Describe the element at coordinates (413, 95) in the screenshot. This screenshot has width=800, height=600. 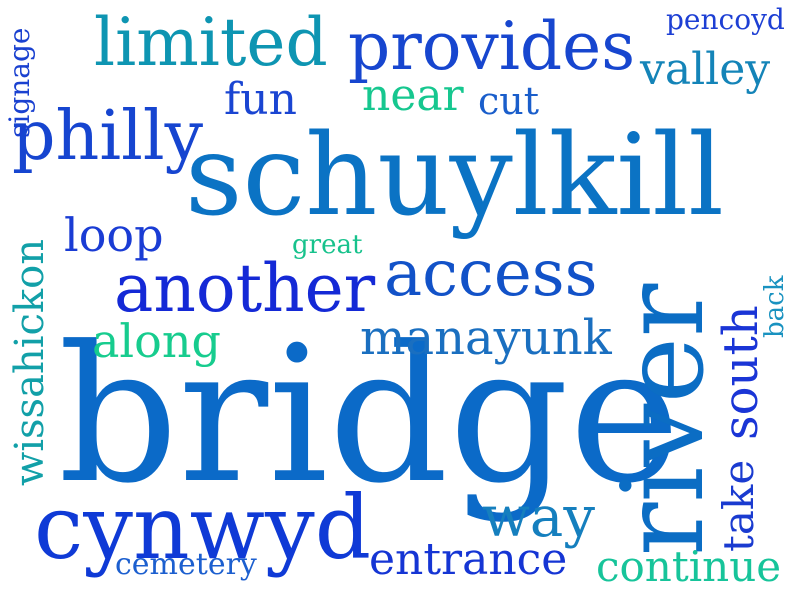
I see `word-near: near` at that location.